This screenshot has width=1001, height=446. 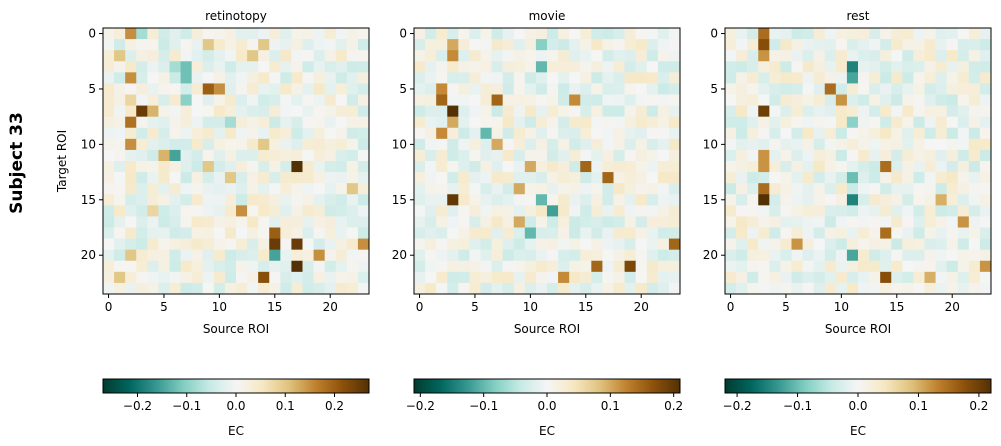 What do you see at coordinates (17, 163) in the screenshot?
I see `row-label: Subject 33` at bounding box center [17, 163].